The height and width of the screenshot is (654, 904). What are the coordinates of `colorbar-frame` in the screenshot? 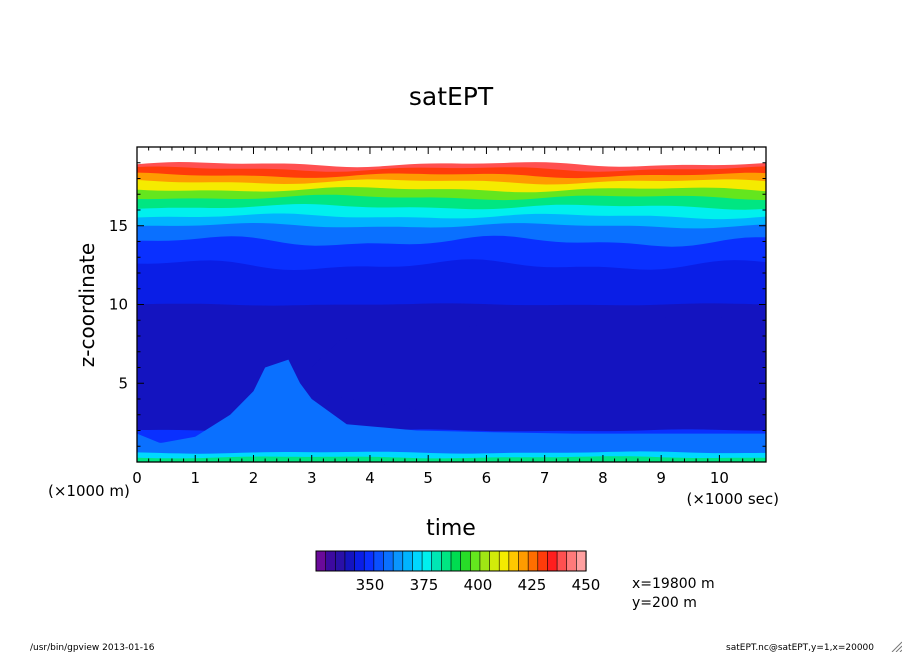 It's located at (451, 561).